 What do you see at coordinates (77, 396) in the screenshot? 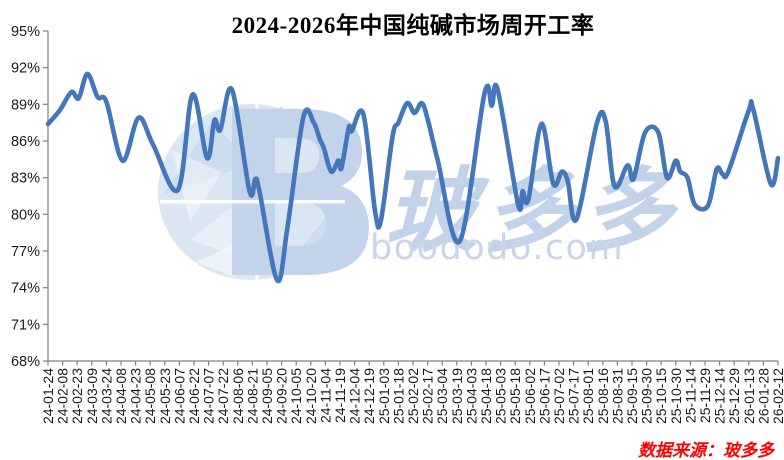
I see `x-tick-label: 24-02-23` at bounding box center [77, 396].